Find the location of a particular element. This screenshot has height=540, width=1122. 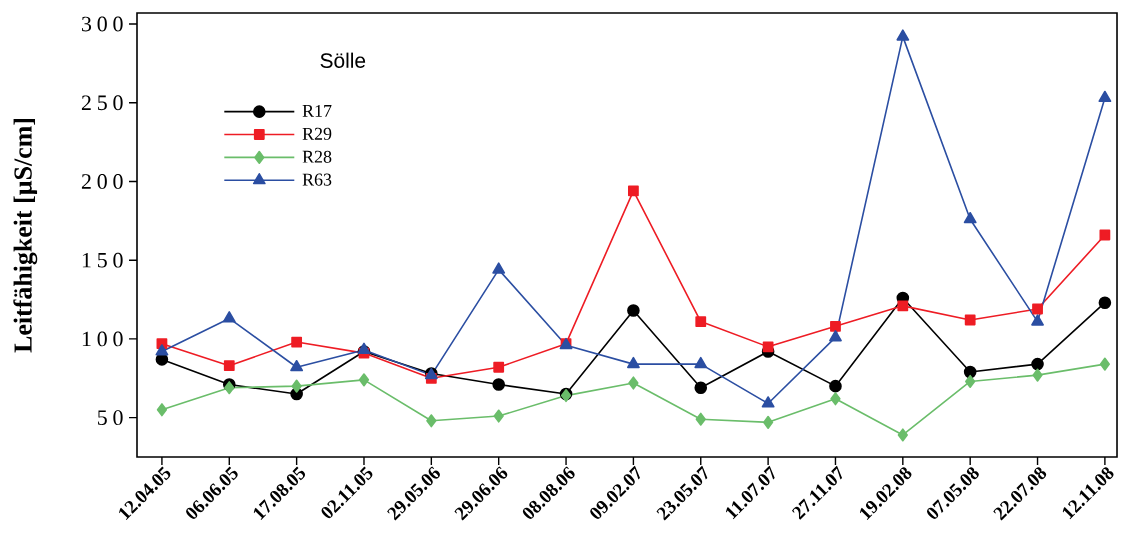

legend-label: R17 is located at coordinates (317, 110).